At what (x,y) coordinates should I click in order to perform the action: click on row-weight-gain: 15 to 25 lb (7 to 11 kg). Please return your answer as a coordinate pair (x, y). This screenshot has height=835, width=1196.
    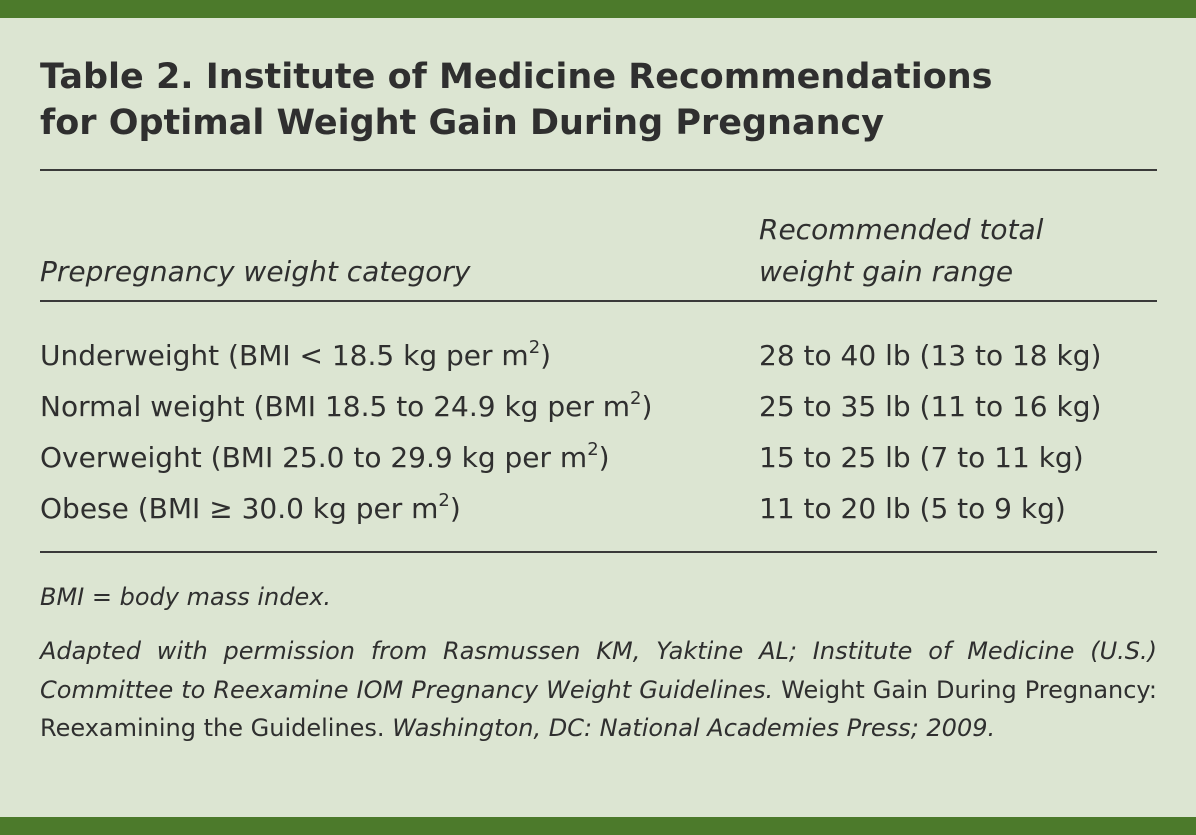
    Looking at the image, I should click on (921, 457).